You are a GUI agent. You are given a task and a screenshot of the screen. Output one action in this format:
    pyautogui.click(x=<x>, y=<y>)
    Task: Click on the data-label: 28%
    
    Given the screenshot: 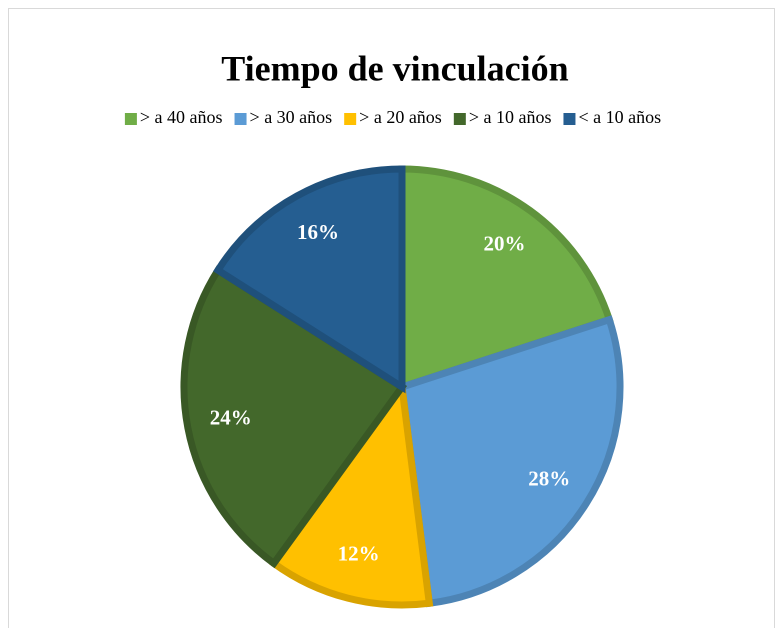 What is the action you would take?
    pyautogui.click(x=549, y=478)
    